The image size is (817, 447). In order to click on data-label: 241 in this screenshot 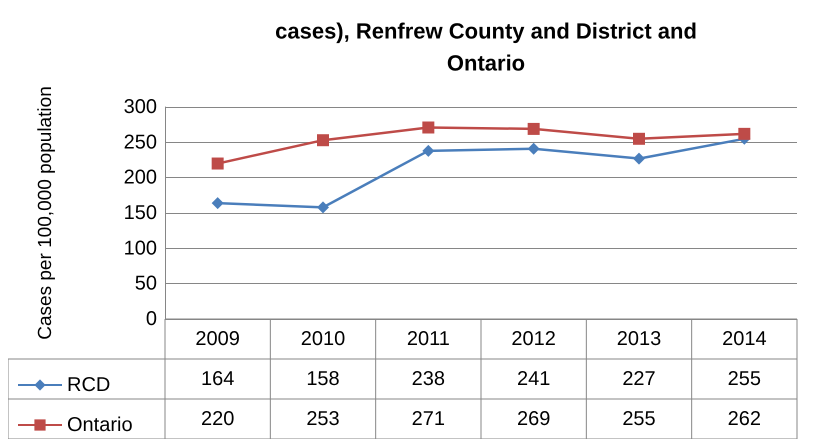, I will do `click(533, 379)`.